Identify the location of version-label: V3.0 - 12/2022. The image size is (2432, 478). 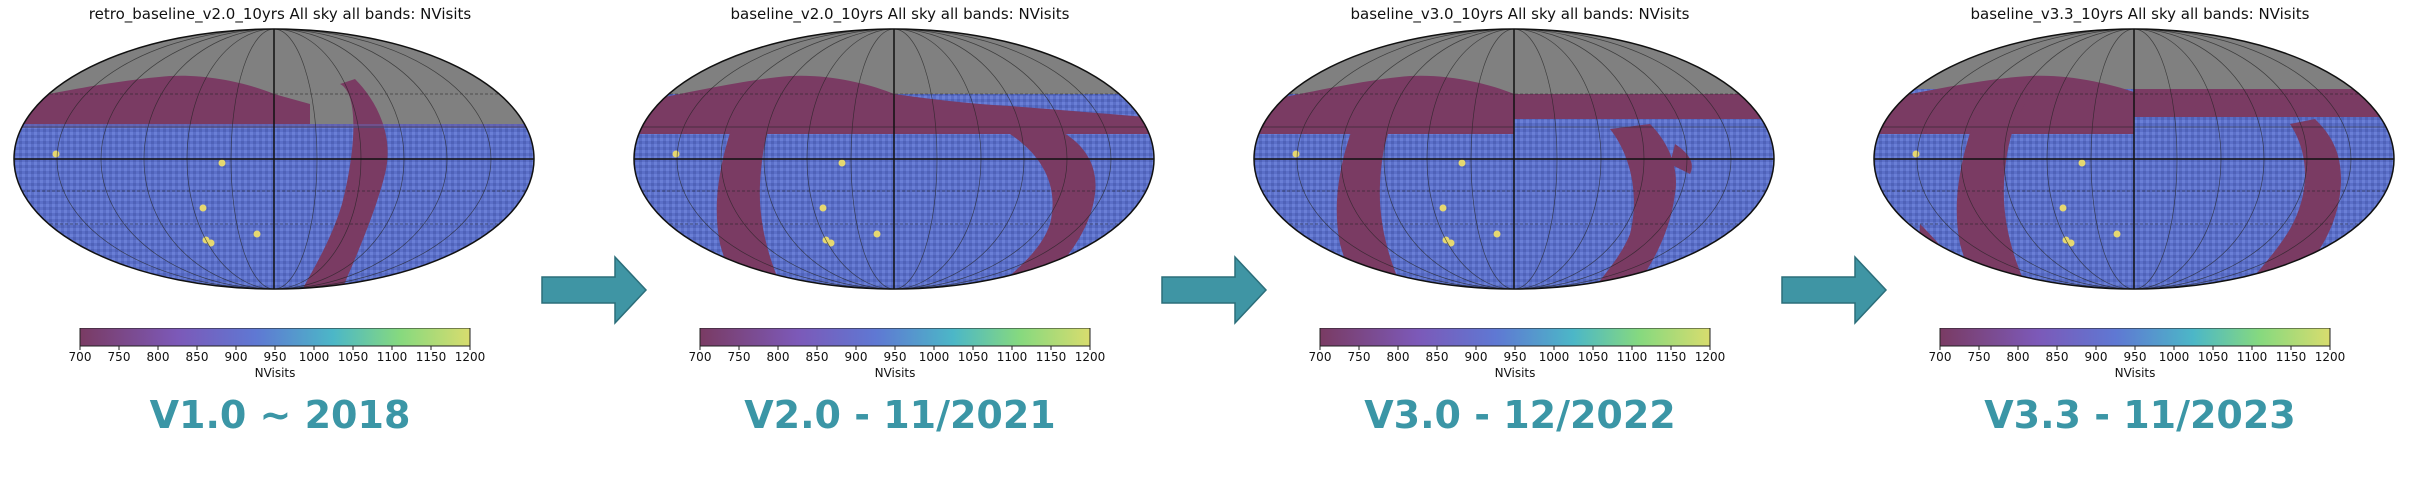
(1520, 415).